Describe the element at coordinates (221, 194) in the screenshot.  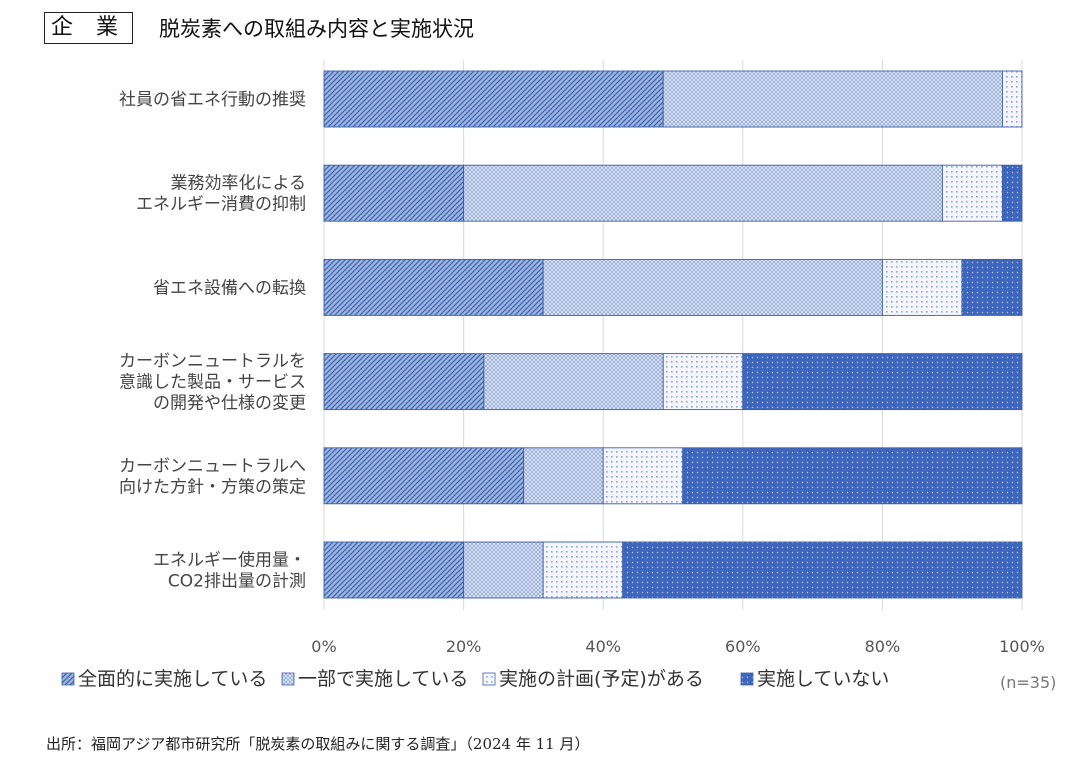
I see `category-label: 業務効率化によるエネルギー消費の抑制` at that location.